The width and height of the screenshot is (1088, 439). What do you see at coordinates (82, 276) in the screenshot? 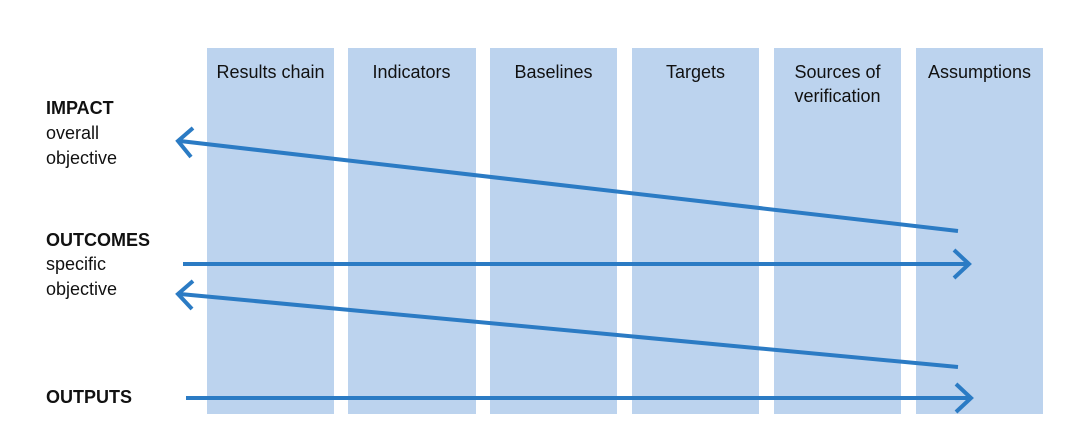
I see `row-subtitle: specific objective` at bounding box center [82, 276].